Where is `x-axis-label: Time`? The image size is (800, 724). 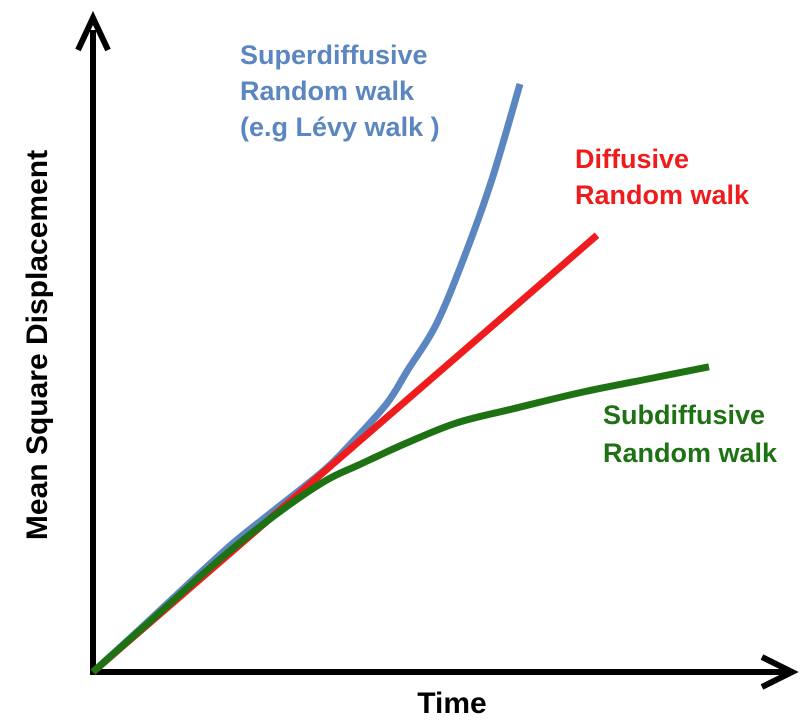 x-axis-label: Time is located at coordinates (451, 703).